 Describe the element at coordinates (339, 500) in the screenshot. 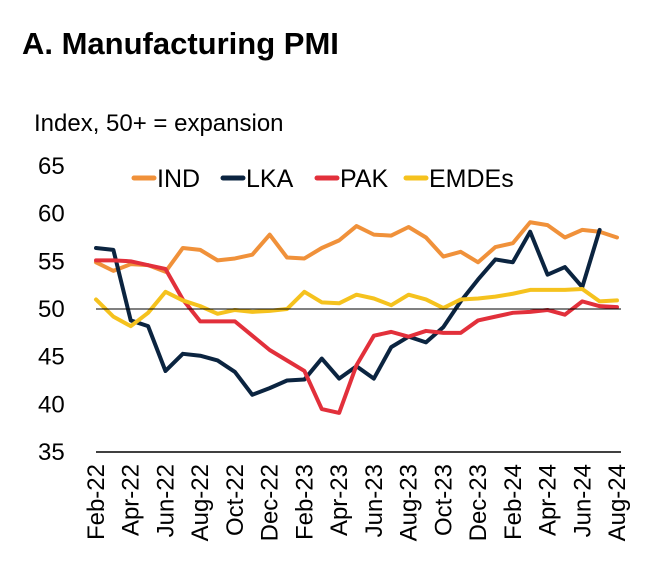

I see `x-tick-label: Apr-23` at that location.